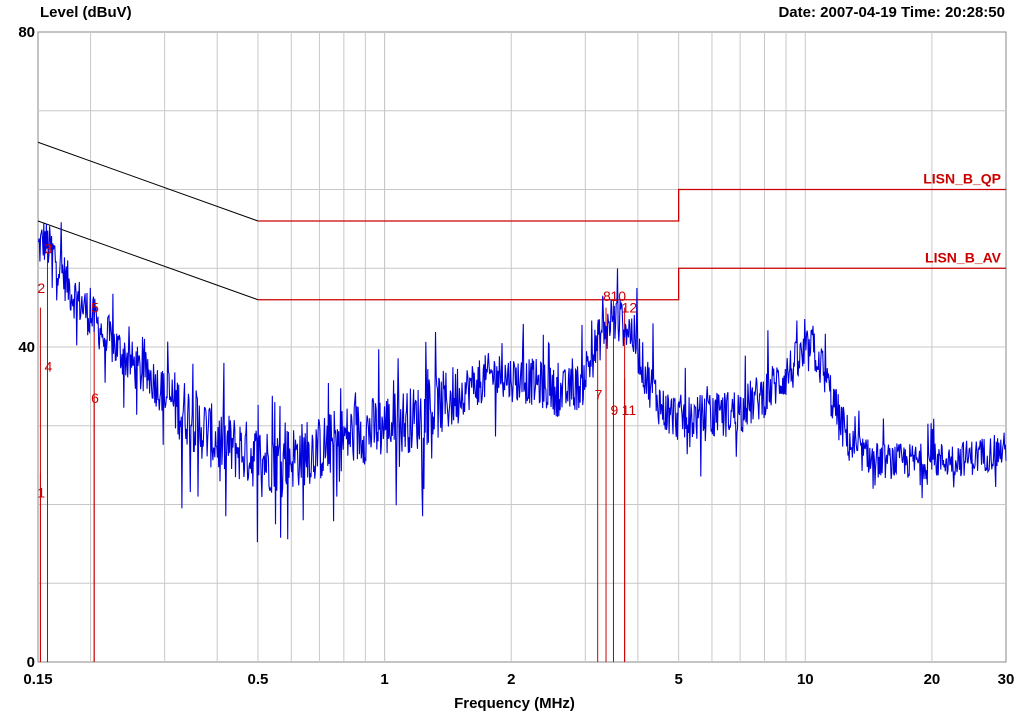  Describe the element at coordinates (31, 662) in the screenshot. I see `y-tick-label: 0` at that location.